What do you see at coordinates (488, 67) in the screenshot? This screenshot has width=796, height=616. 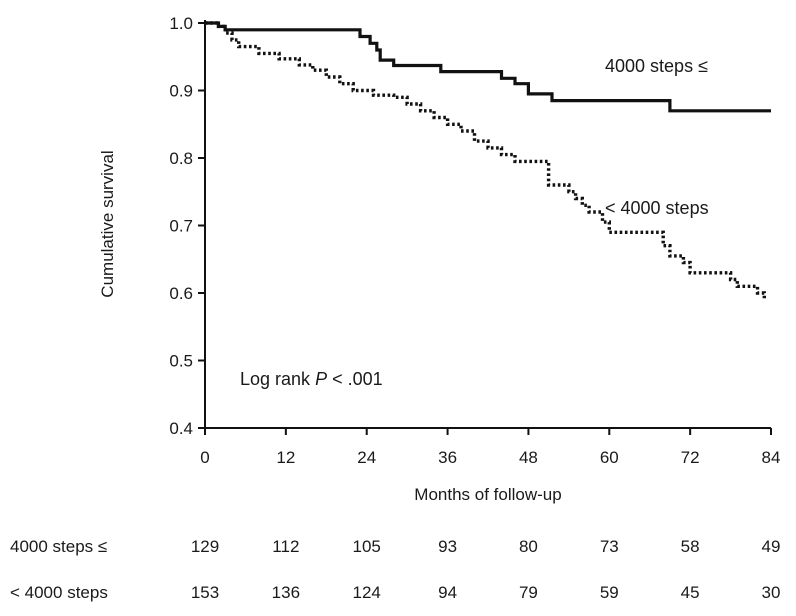 I see `survival-curve-4000-or-more` at bounding box center [488, 67].